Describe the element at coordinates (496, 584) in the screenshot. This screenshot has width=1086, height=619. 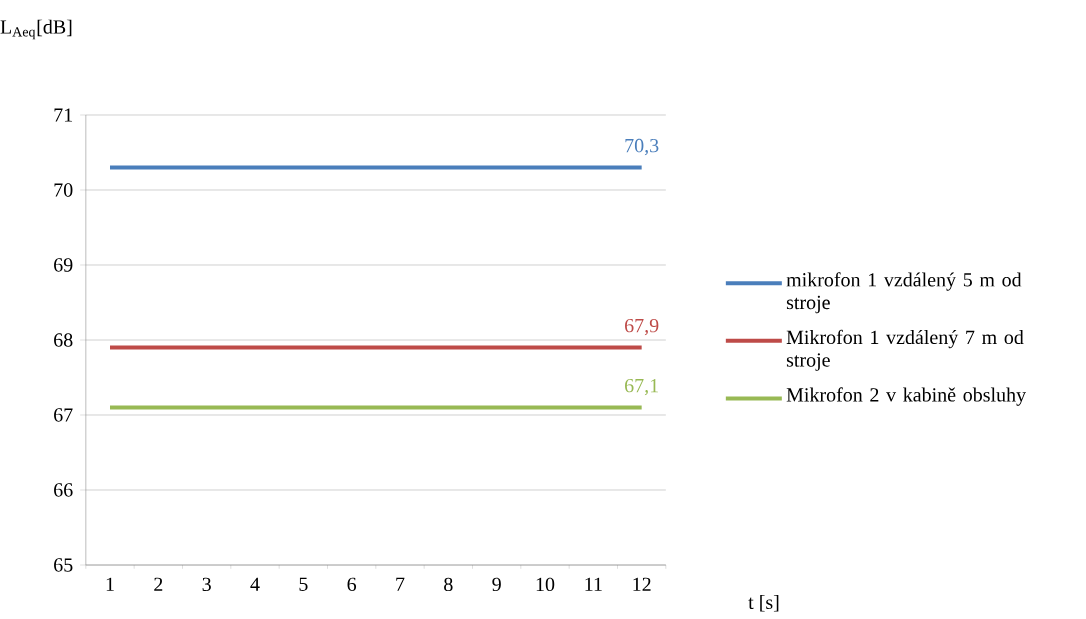
I see `x-tick-label: 9` at that location.